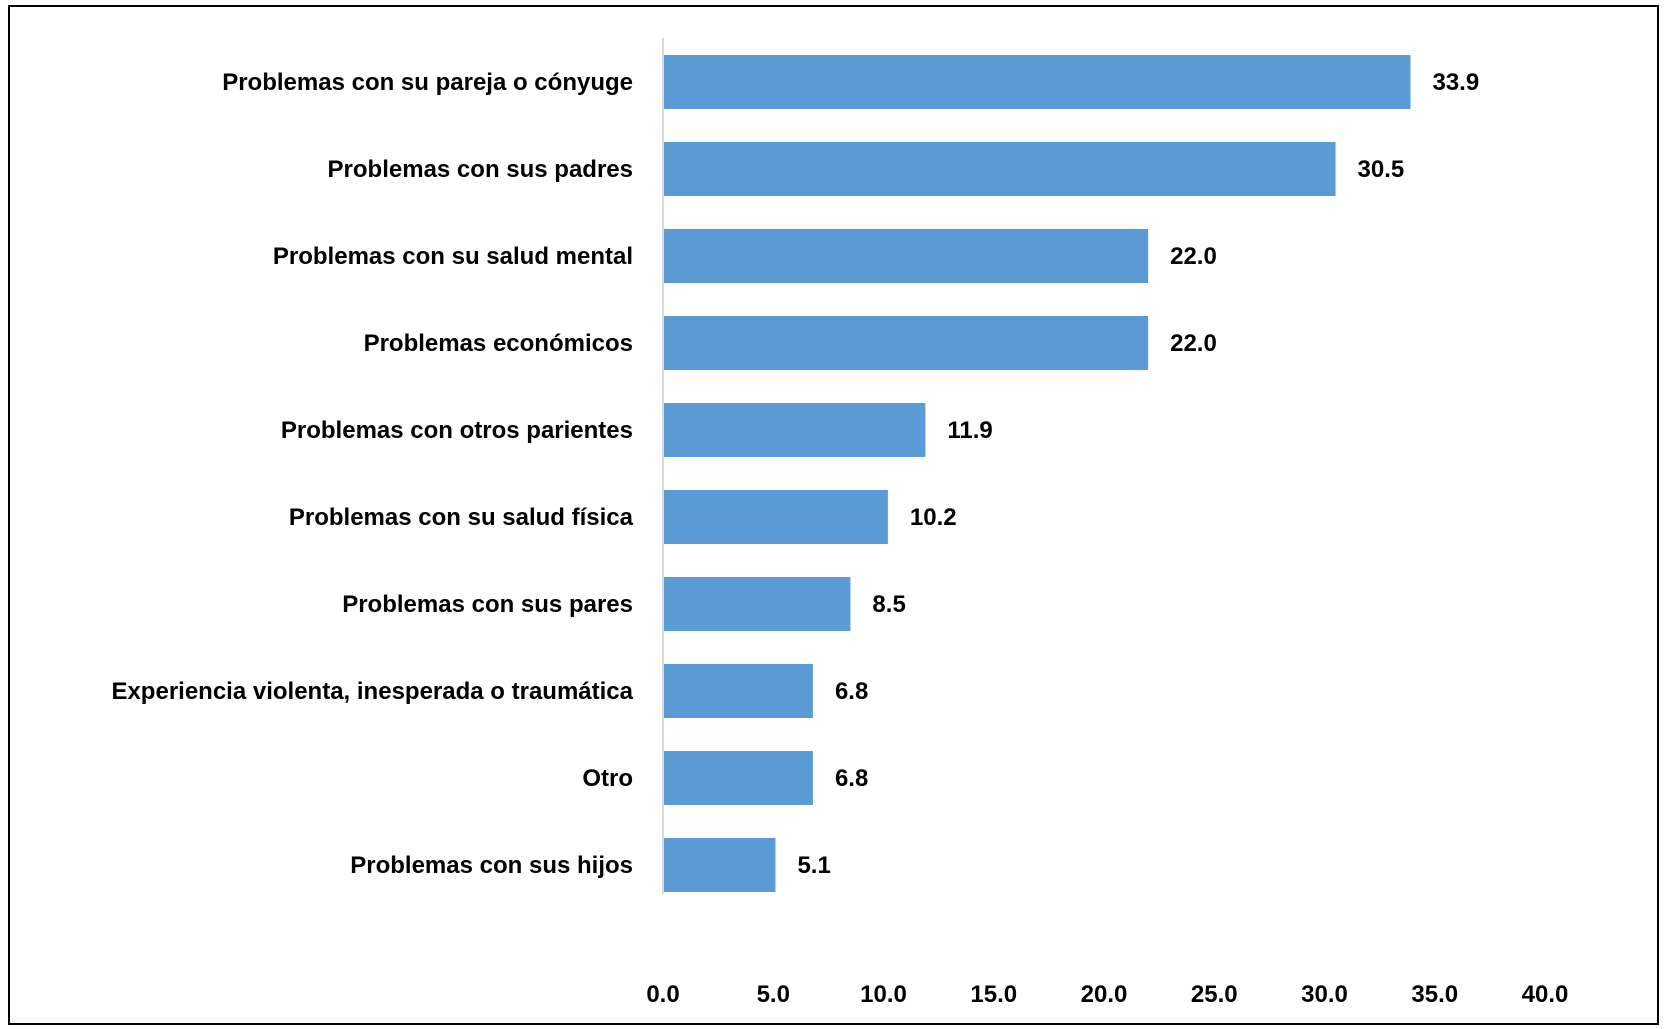 This screenshot has width=1665, height=1029. What do you see at coordinates (888, 604) in the screenshot?
I see `value-label: 8.5` at bounding box center [888, 604].